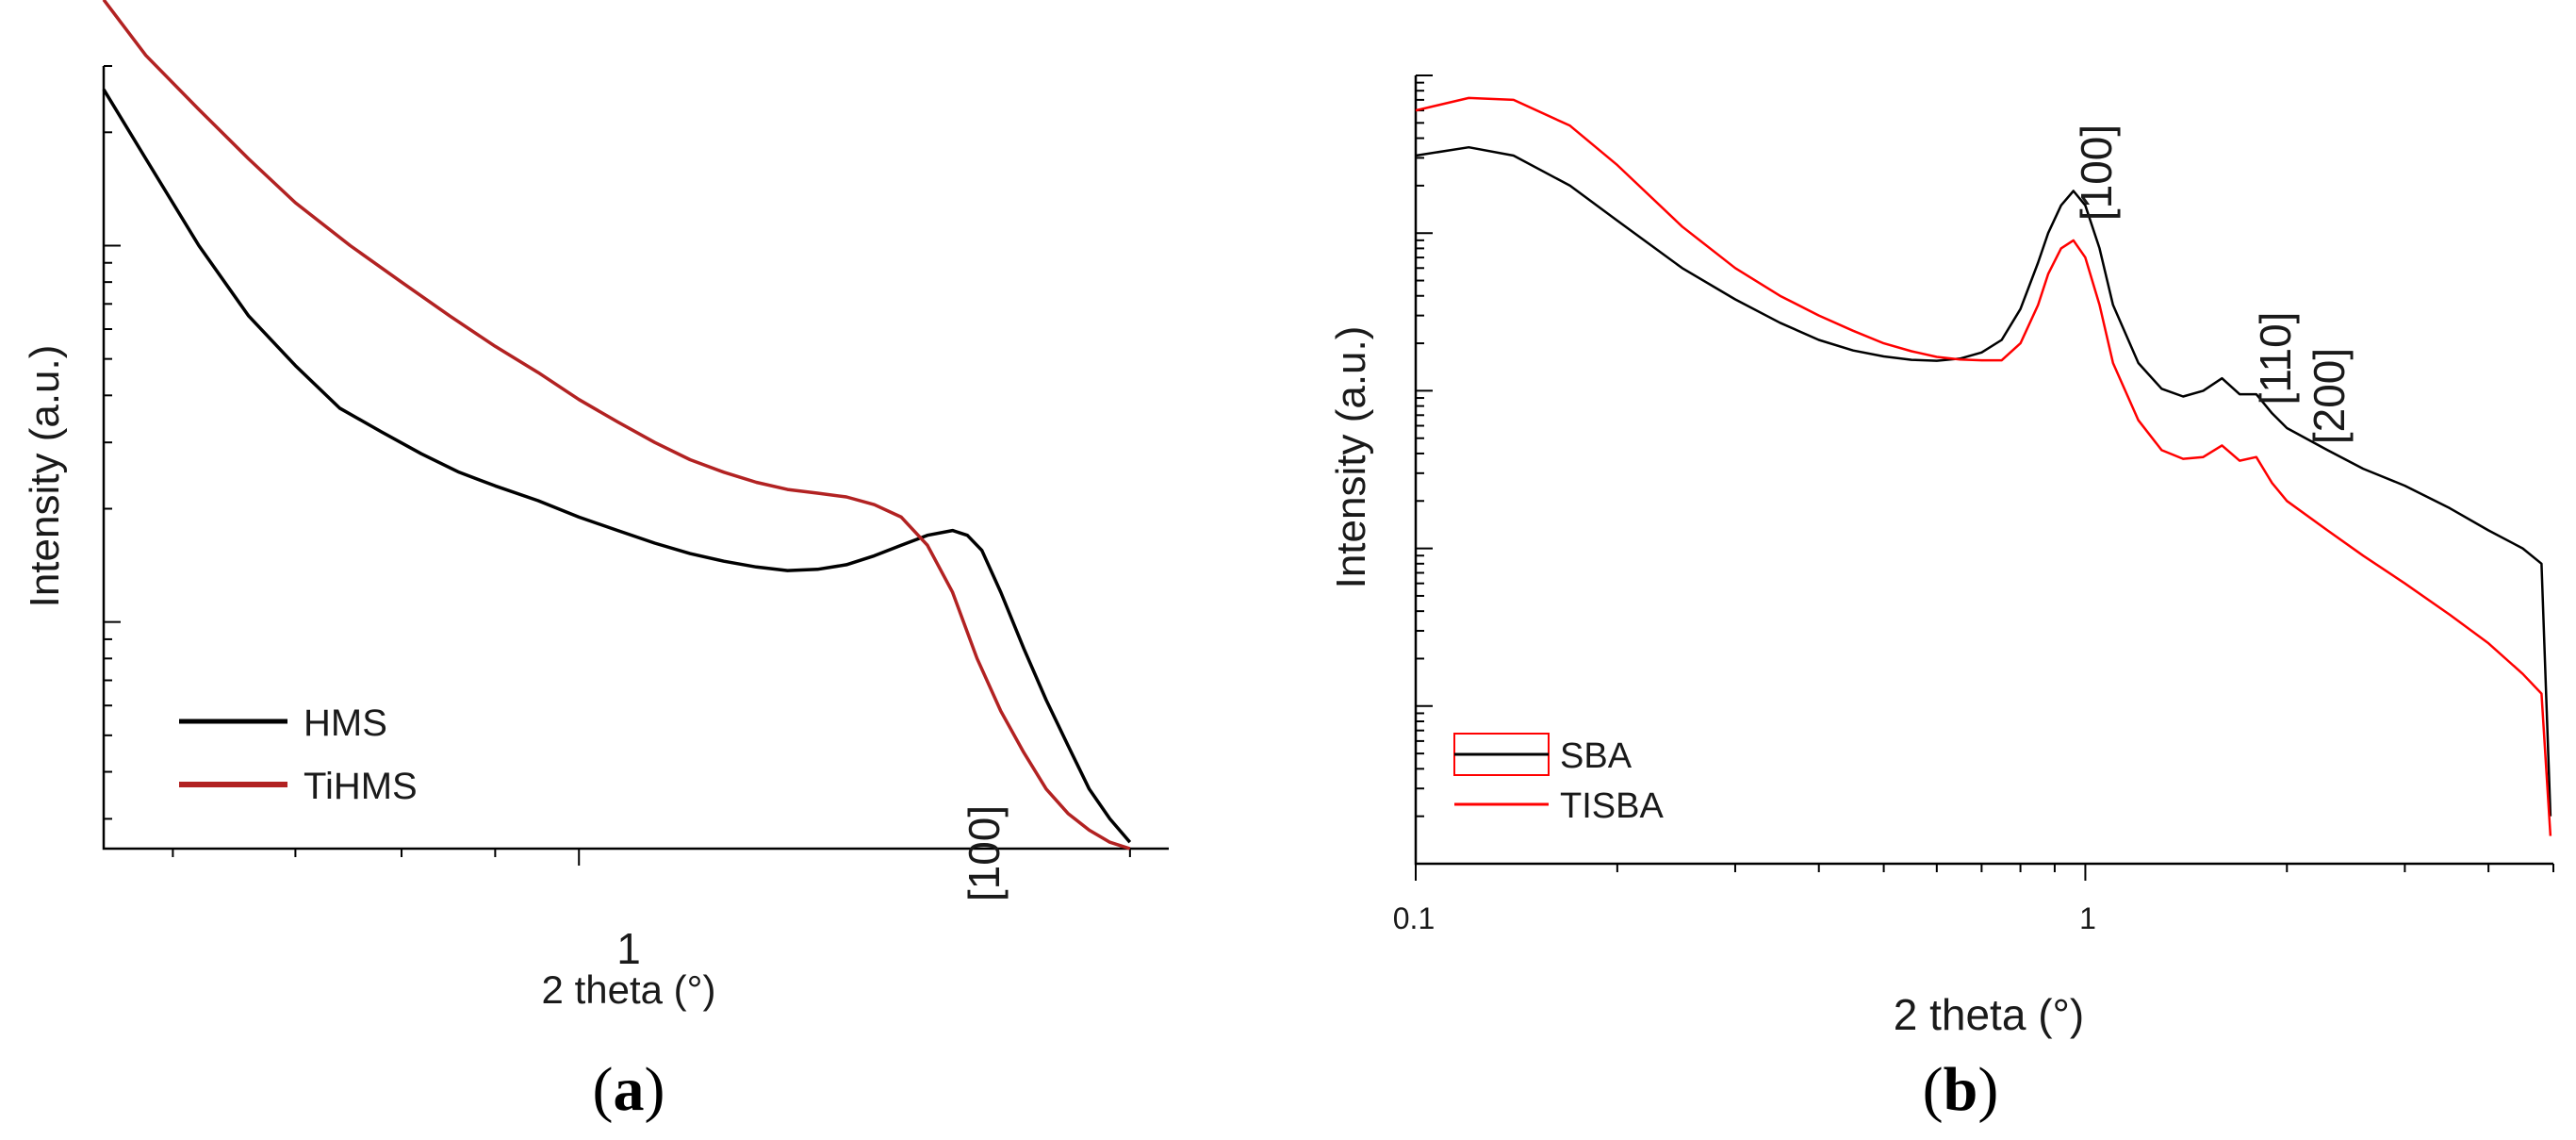 This screenshot has width=2576, height=1140. I want to click on panel-a-legend: HMS TiHMS, so click(298, 755).